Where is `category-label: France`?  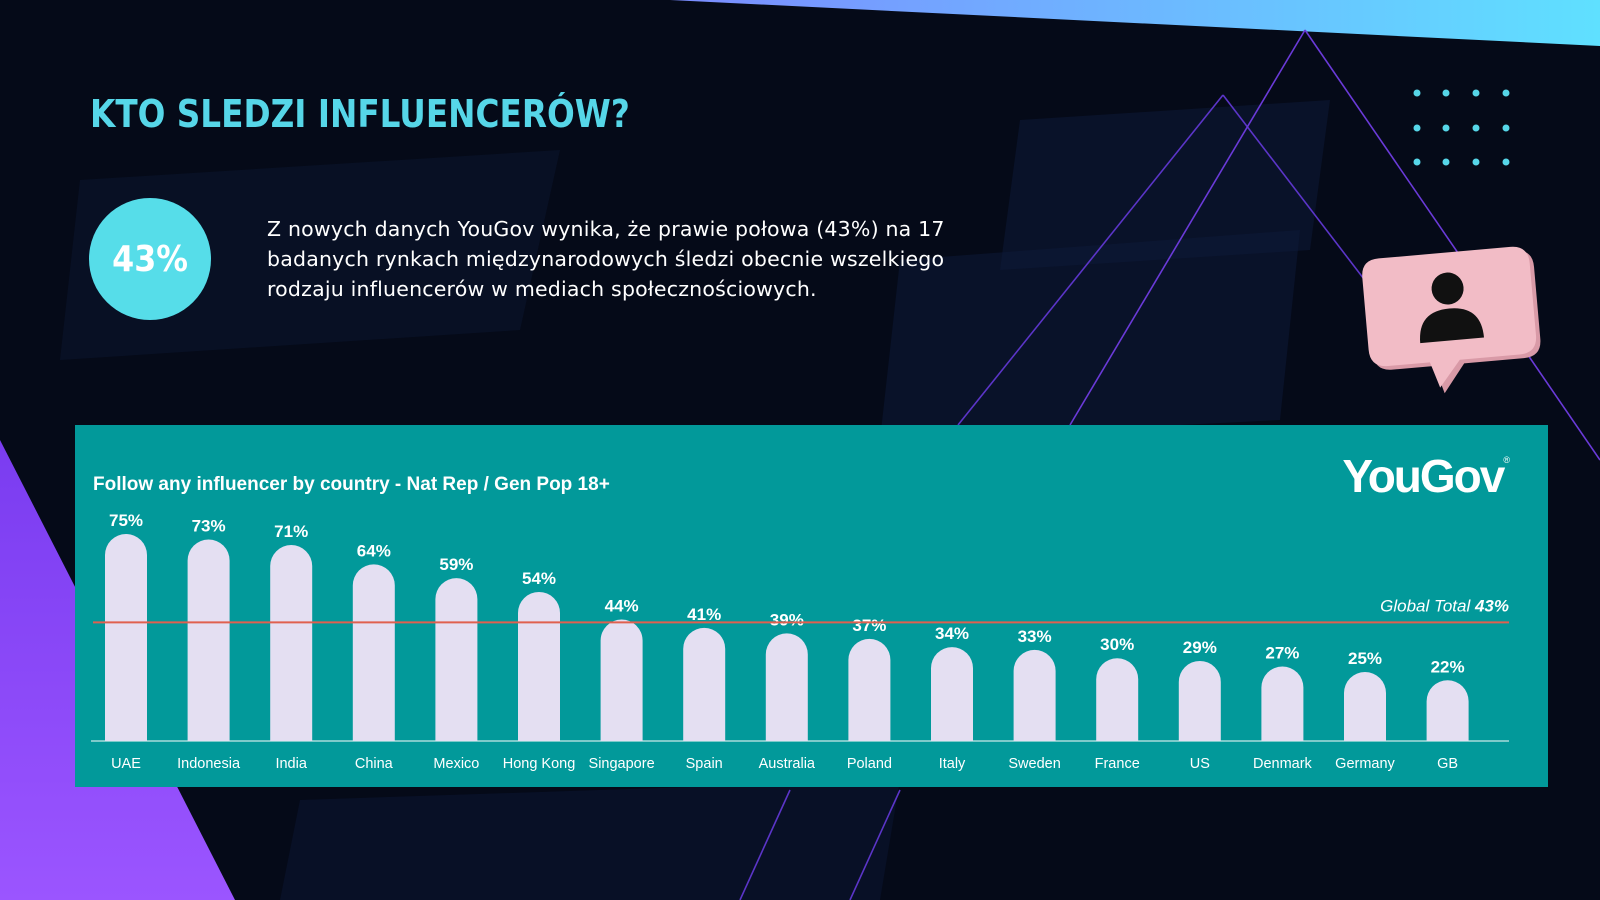 category-label: France is located at coordinates (1117, 764).